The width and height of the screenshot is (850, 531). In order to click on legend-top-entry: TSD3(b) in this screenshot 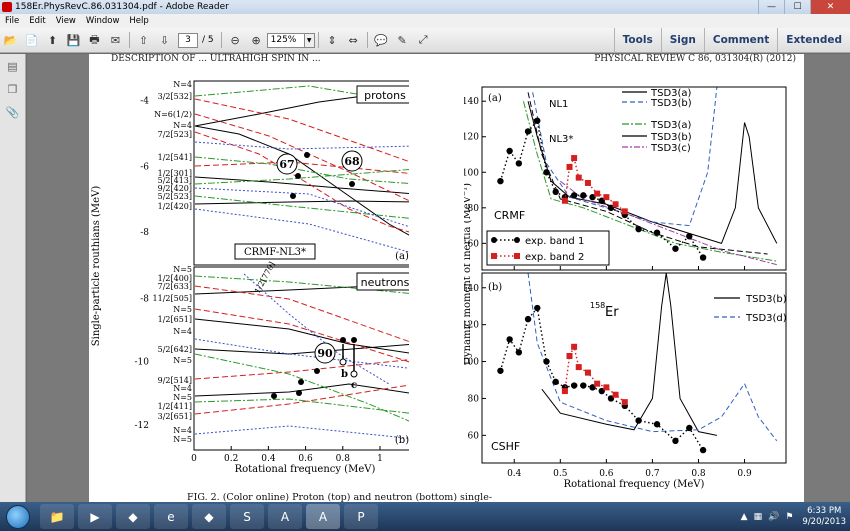, I will do `click(671, 137)`.